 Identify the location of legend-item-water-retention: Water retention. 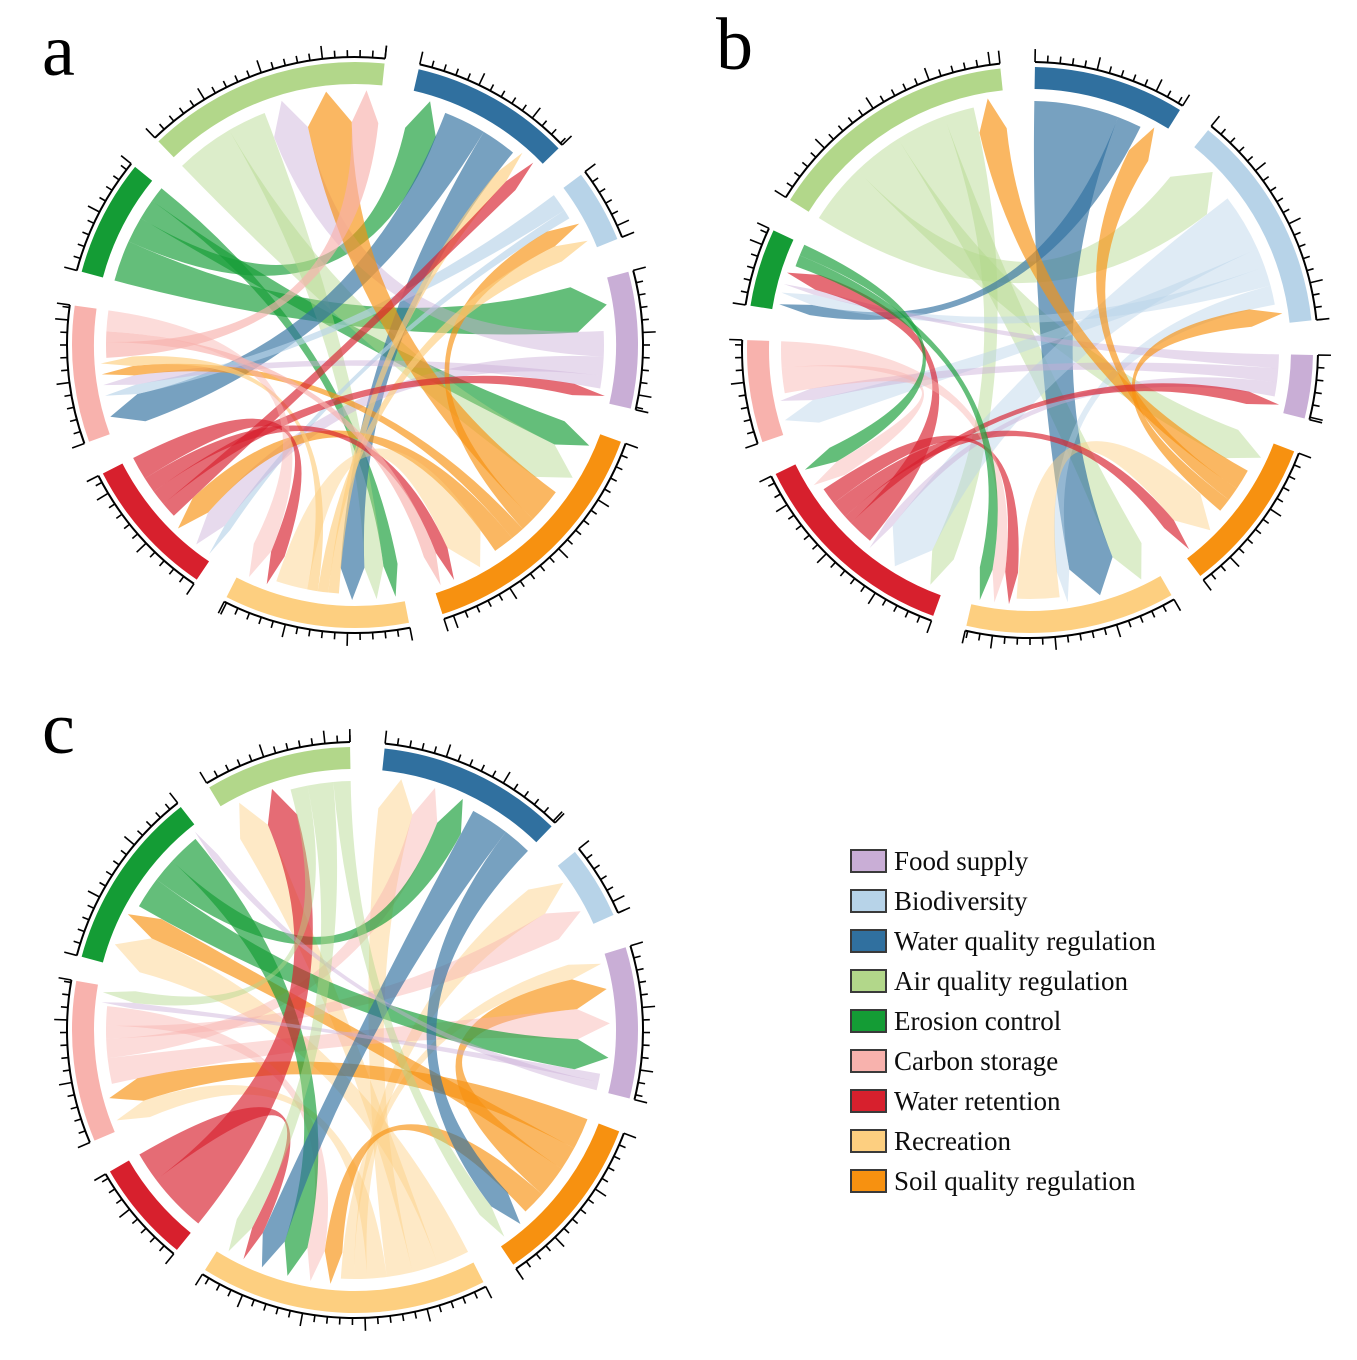
(1003, 1101).